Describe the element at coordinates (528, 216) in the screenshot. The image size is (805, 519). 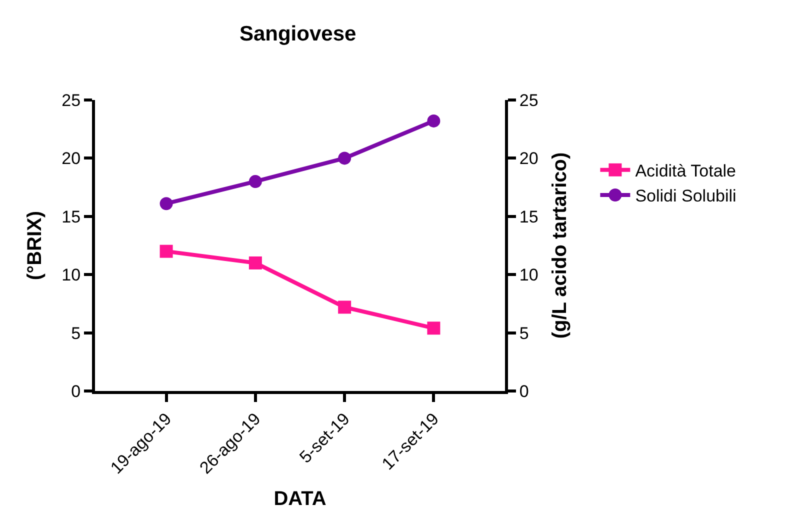
I see `y2-tick-label: 15` at that location.